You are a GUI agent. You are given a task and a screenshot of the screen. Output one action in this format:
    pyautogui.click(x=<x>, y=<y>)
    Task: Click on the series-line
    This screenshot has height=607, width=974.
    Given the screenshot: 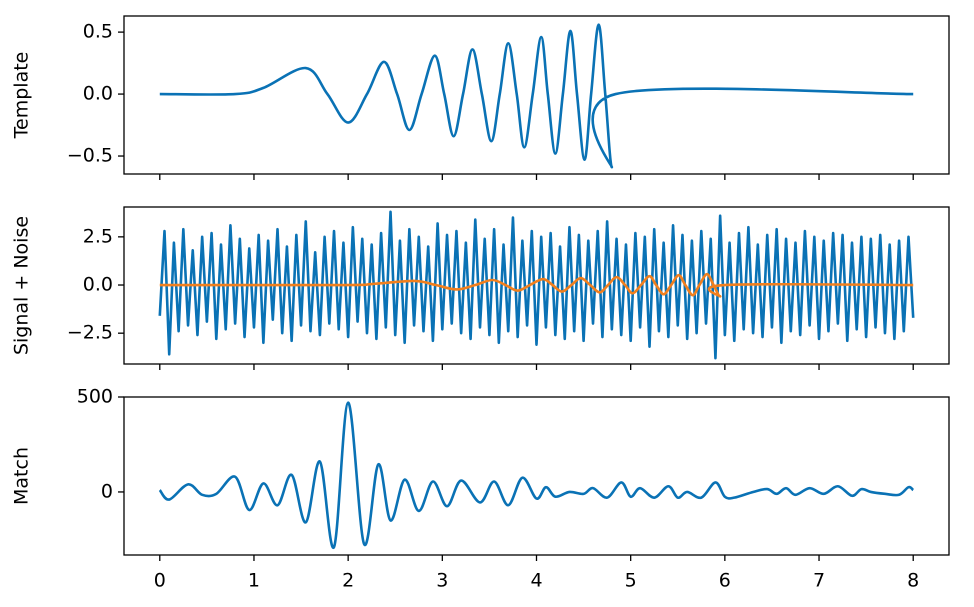 What is the action you would take?
    pyautogui.click(x=536, y=285)
    